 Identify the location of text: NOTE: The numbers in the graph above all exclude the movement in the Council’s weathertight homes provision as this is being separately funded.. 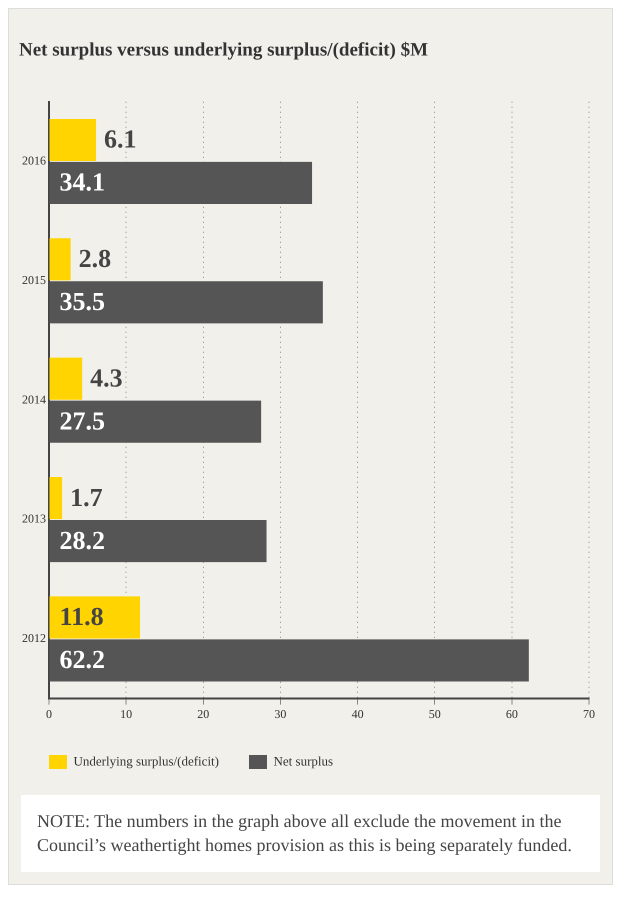
(310, 833).